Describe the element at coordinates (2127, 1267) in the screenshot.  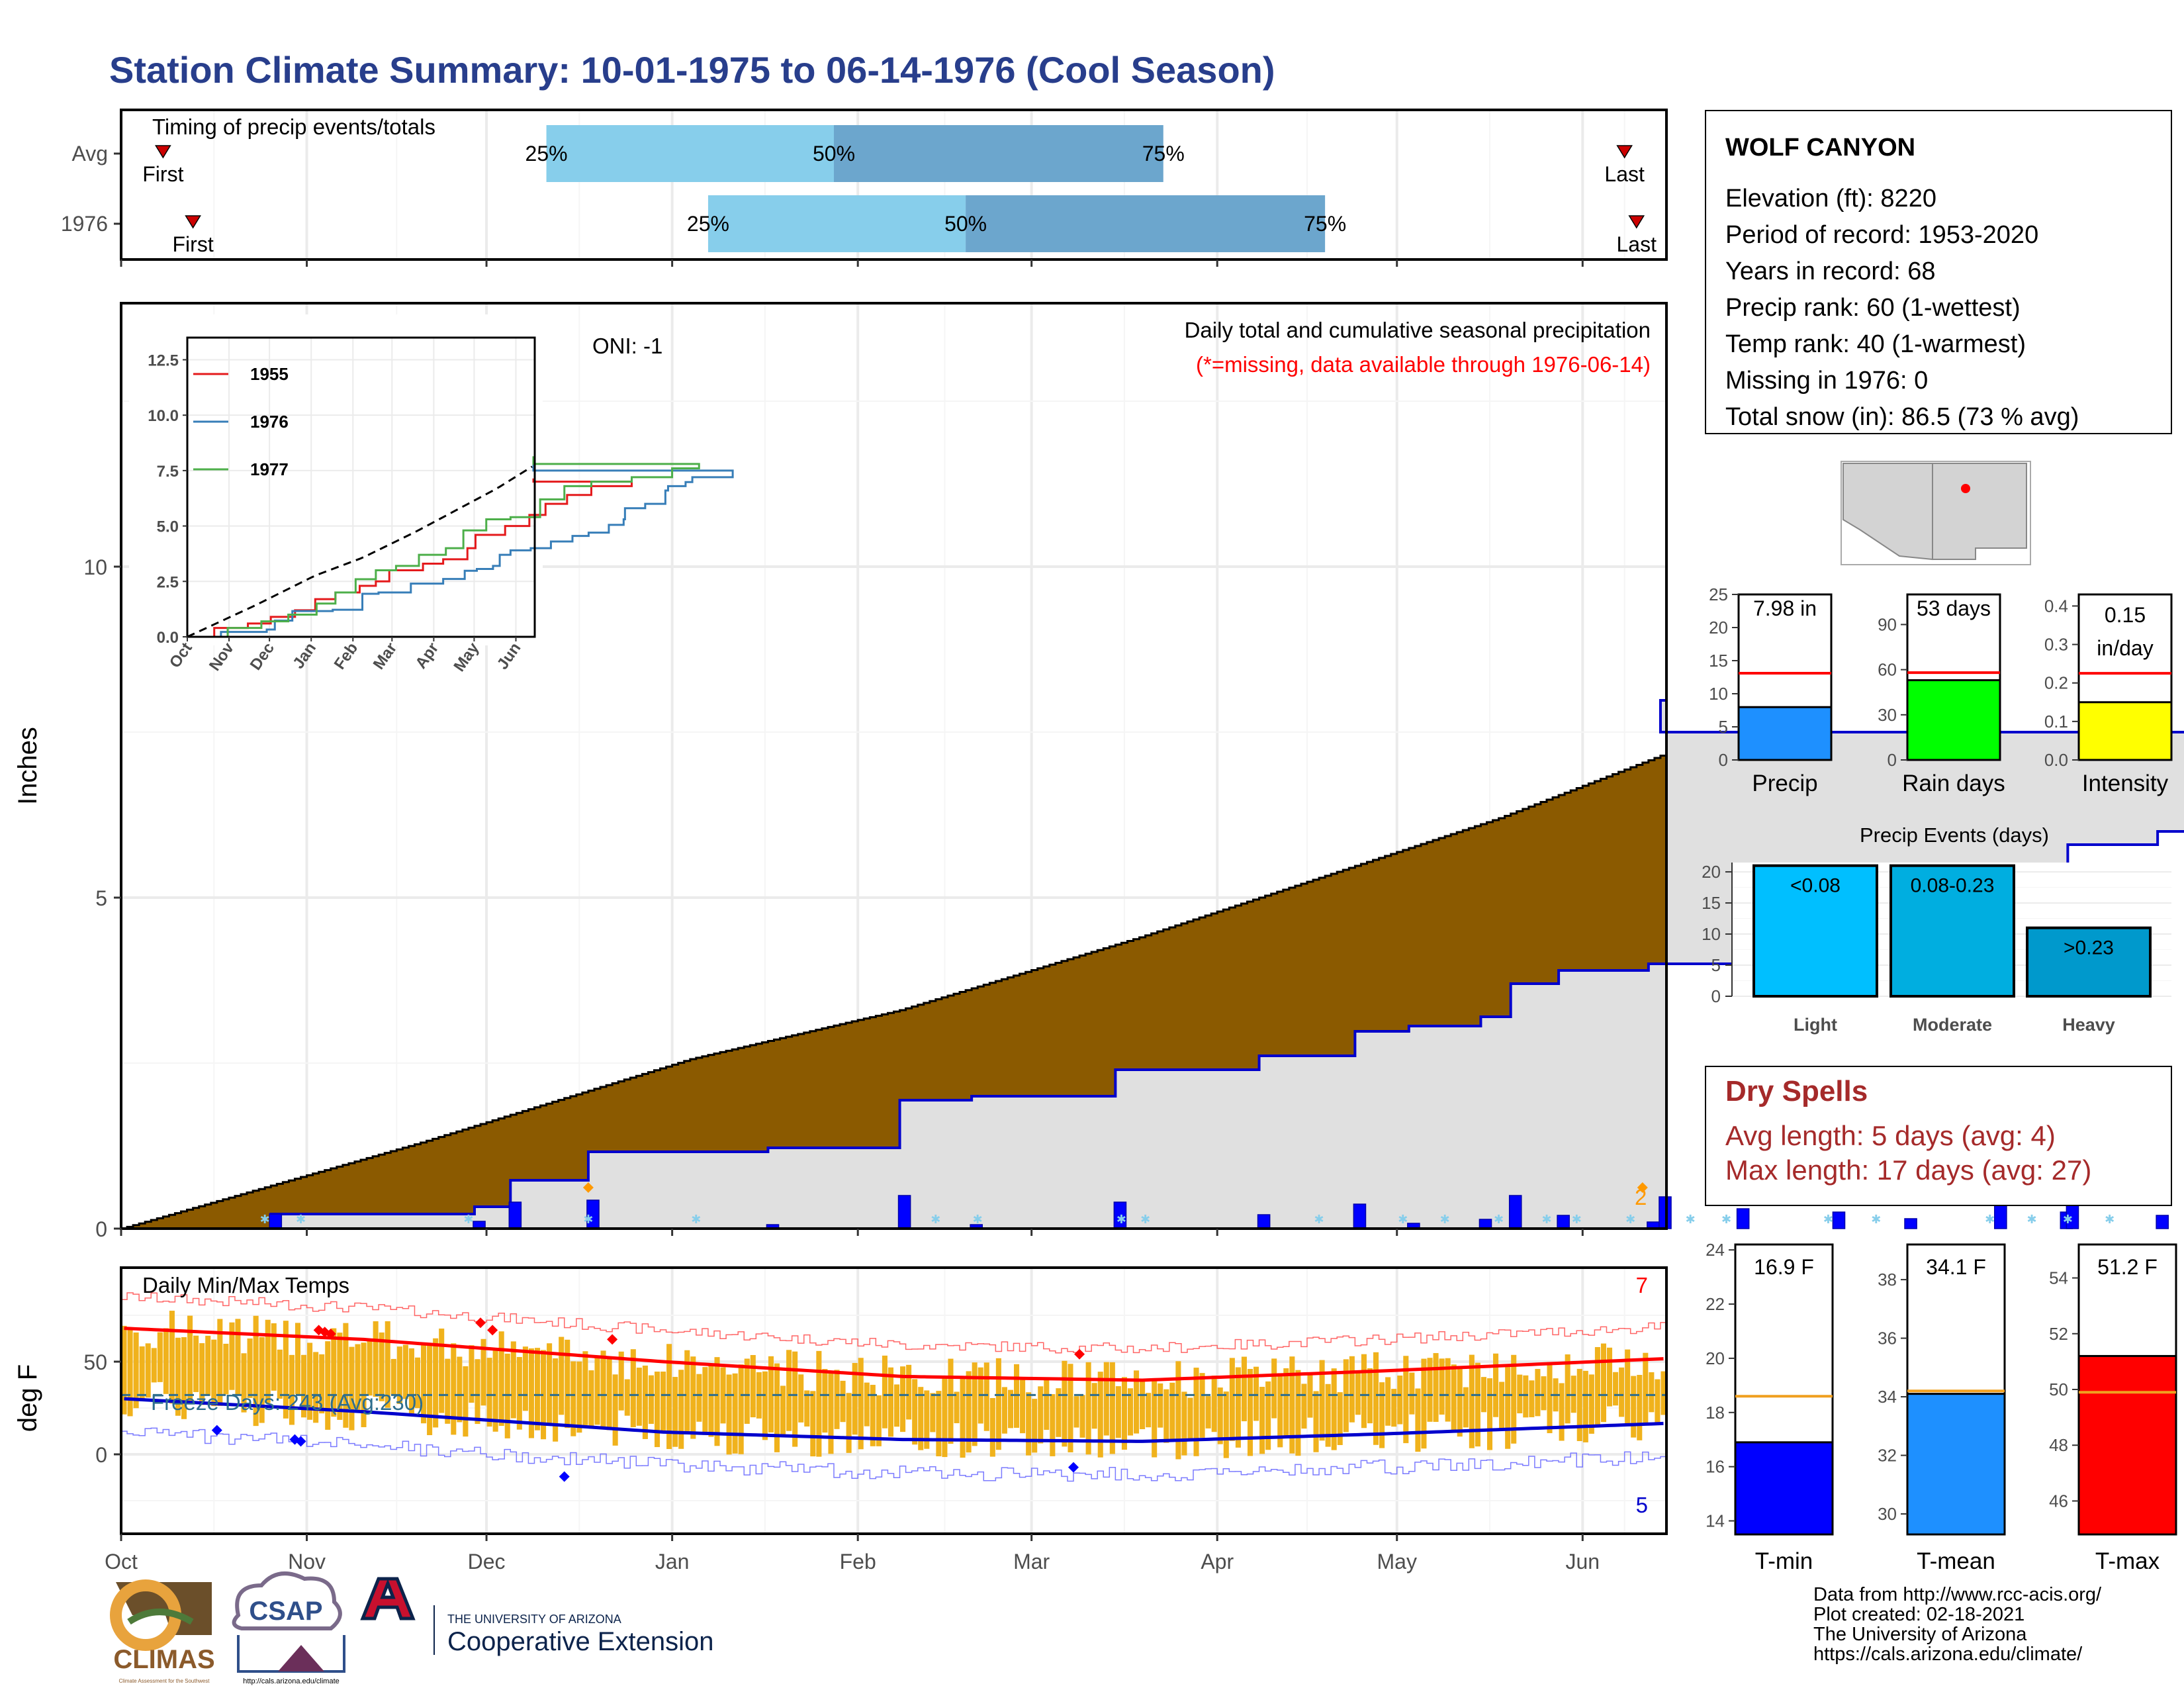
I see `temp-summary-value: 51.2 F` at that location.